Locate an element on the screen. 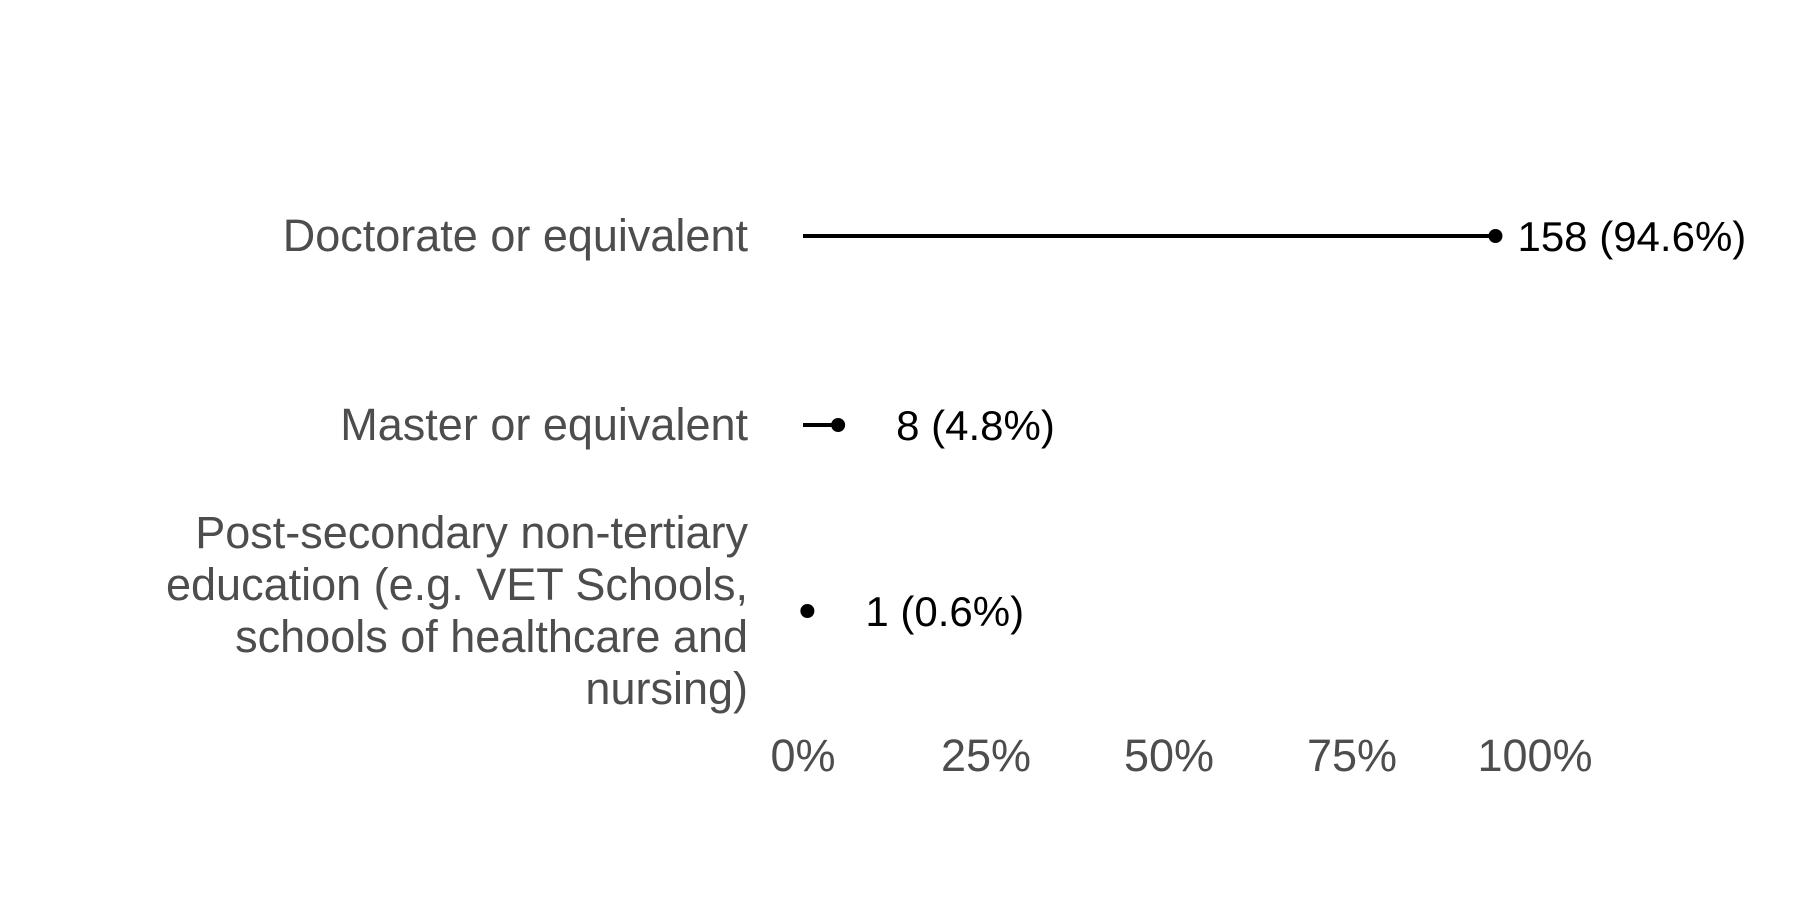 The image size is (1800, 900). category-label-line: education (e.g. VET Schools, is located at coordinates (457, 584).